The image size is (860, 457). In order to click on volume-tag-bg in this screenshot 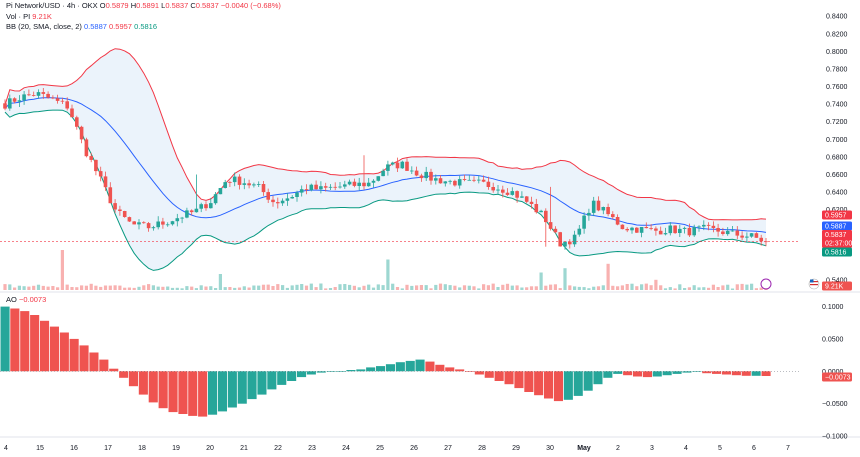, I will do `click(837, 286)`.